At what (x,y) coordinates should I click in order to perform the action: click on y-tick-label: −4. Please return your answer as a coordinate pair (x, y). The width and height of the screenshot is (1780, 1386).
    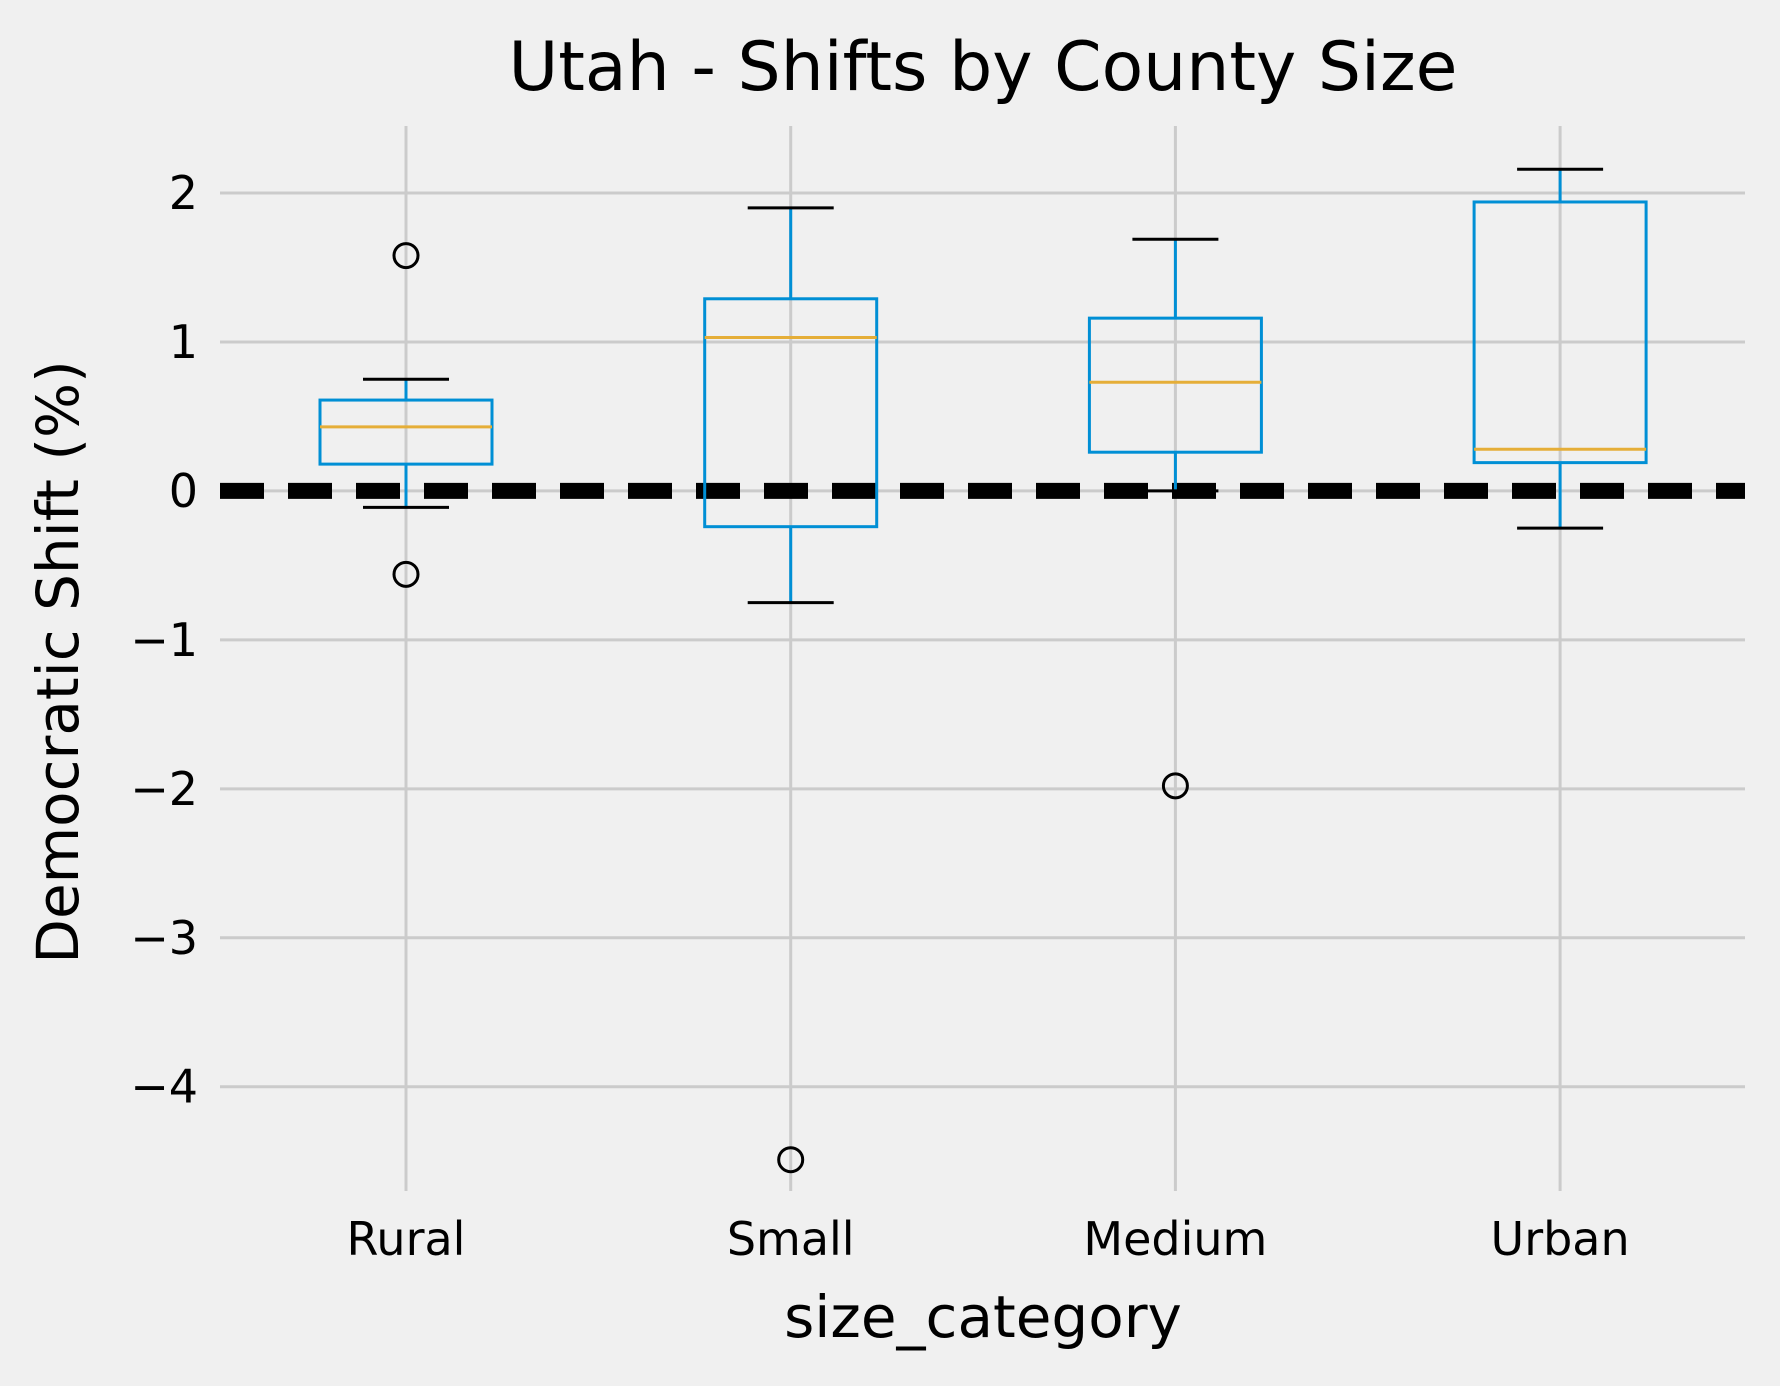
    Looking at the image, I should click on (164, 1087).